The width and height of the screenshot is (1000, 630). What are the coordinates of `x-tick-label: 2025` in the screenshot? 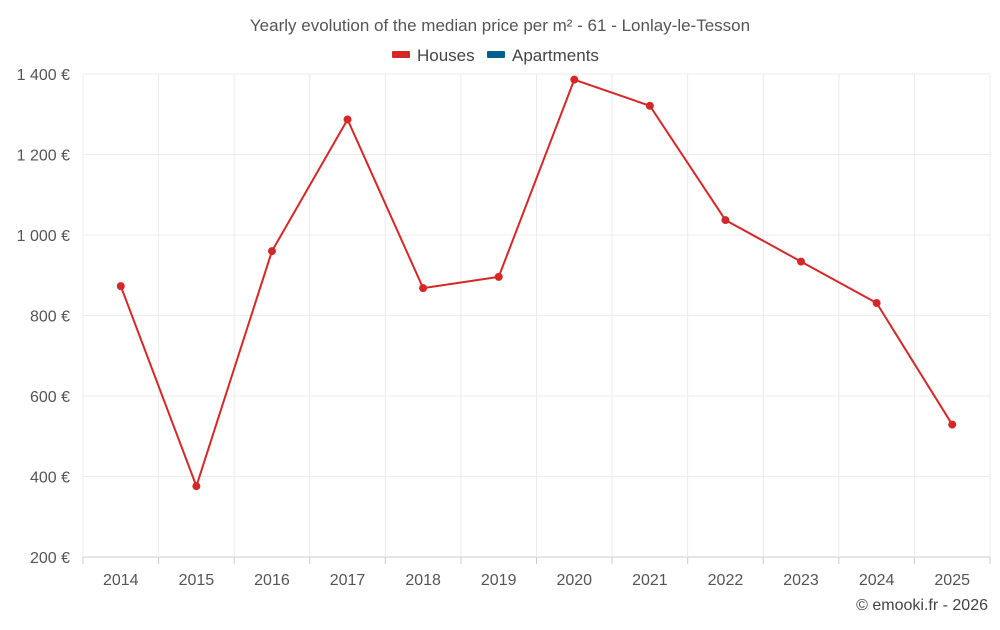 It's located at (952, 580).